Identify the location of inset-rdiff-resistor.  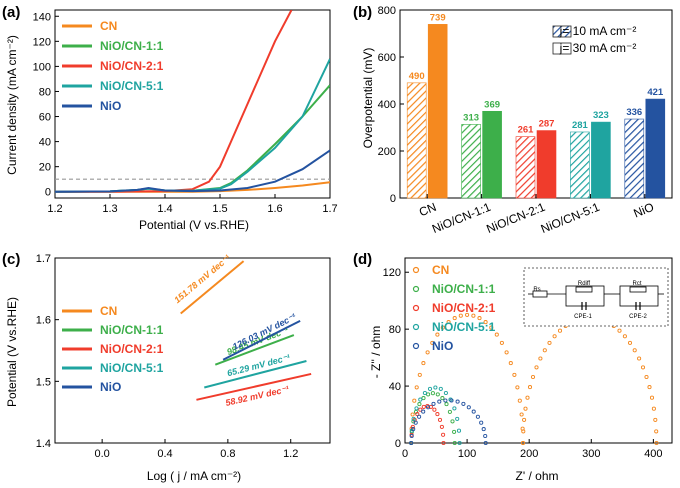
(584, 289).